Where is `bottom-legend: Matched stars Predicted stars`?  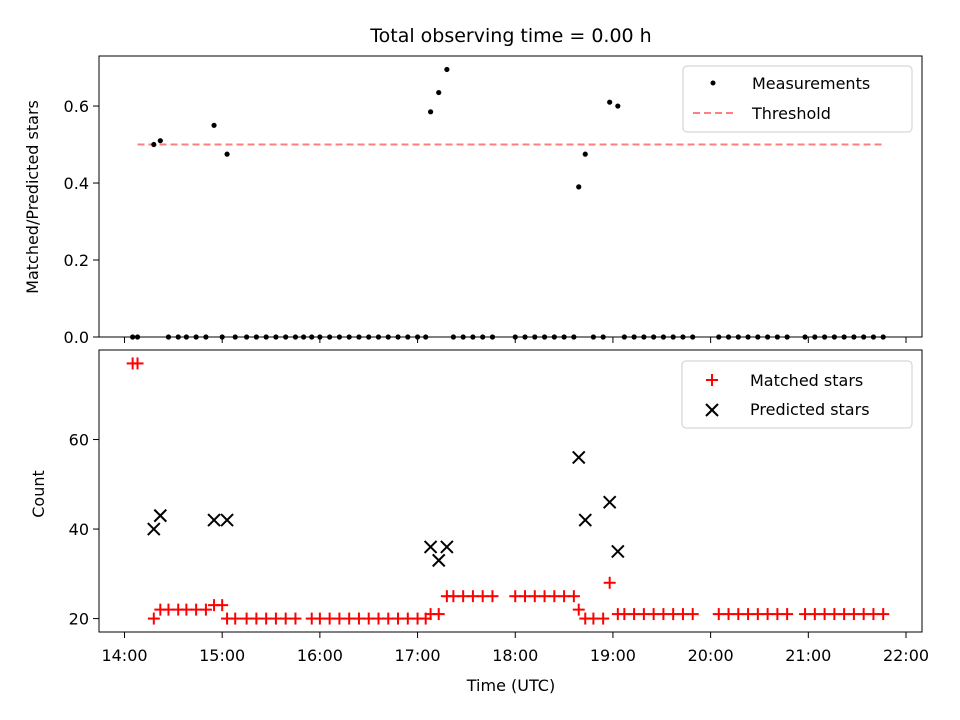
bottom-legend: Matched stars Predicted stars is located at coordinates (797, 394).